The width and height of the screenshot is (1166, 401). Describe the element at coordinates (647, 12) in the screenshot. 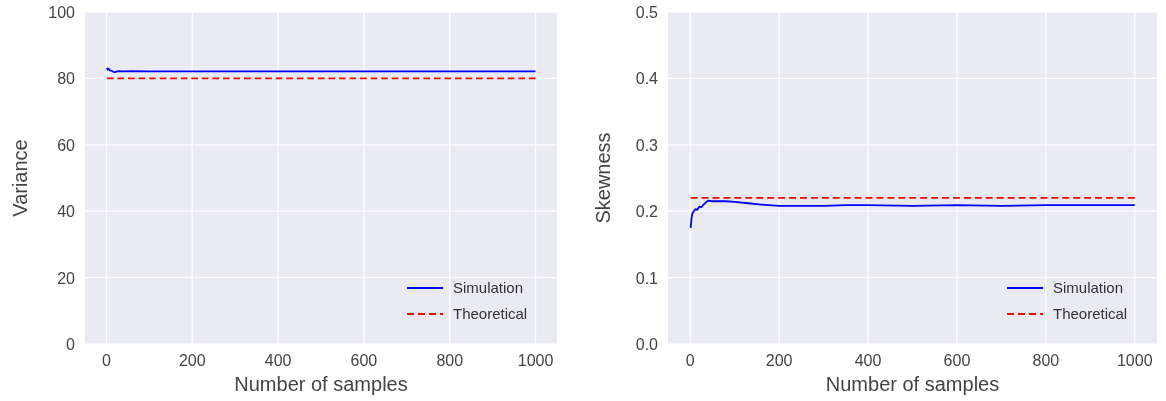

I see `y-tick-label: 0.5` at that location.